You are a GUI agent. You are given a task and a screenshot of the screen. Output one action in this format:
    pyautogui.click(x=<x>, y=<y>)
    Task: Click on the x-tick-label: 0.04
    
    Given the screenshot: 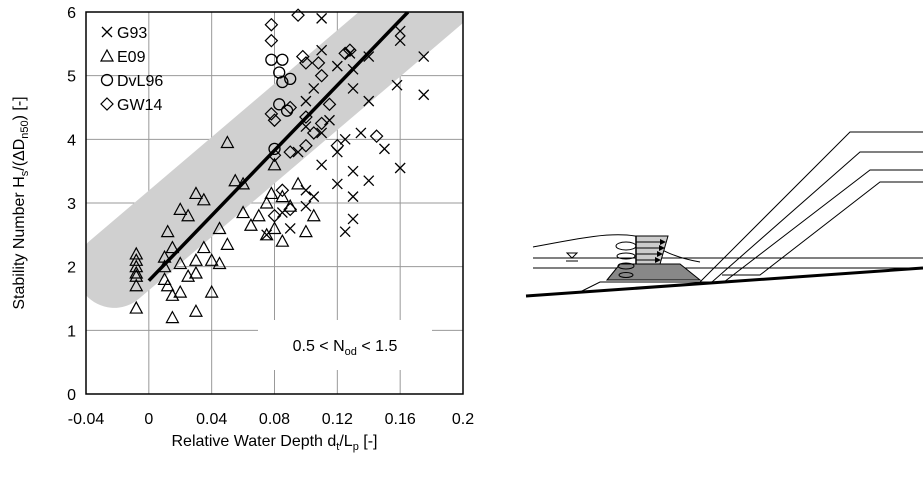 What is the action you would take?
    pyautogui.click(x=211, y=419)
    